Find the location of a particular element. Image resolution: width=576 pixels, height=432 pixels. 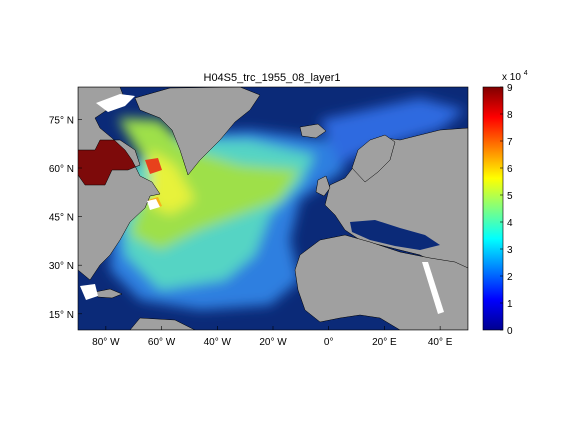

ocean-field-hotspot is located at coordinates (153, 166).